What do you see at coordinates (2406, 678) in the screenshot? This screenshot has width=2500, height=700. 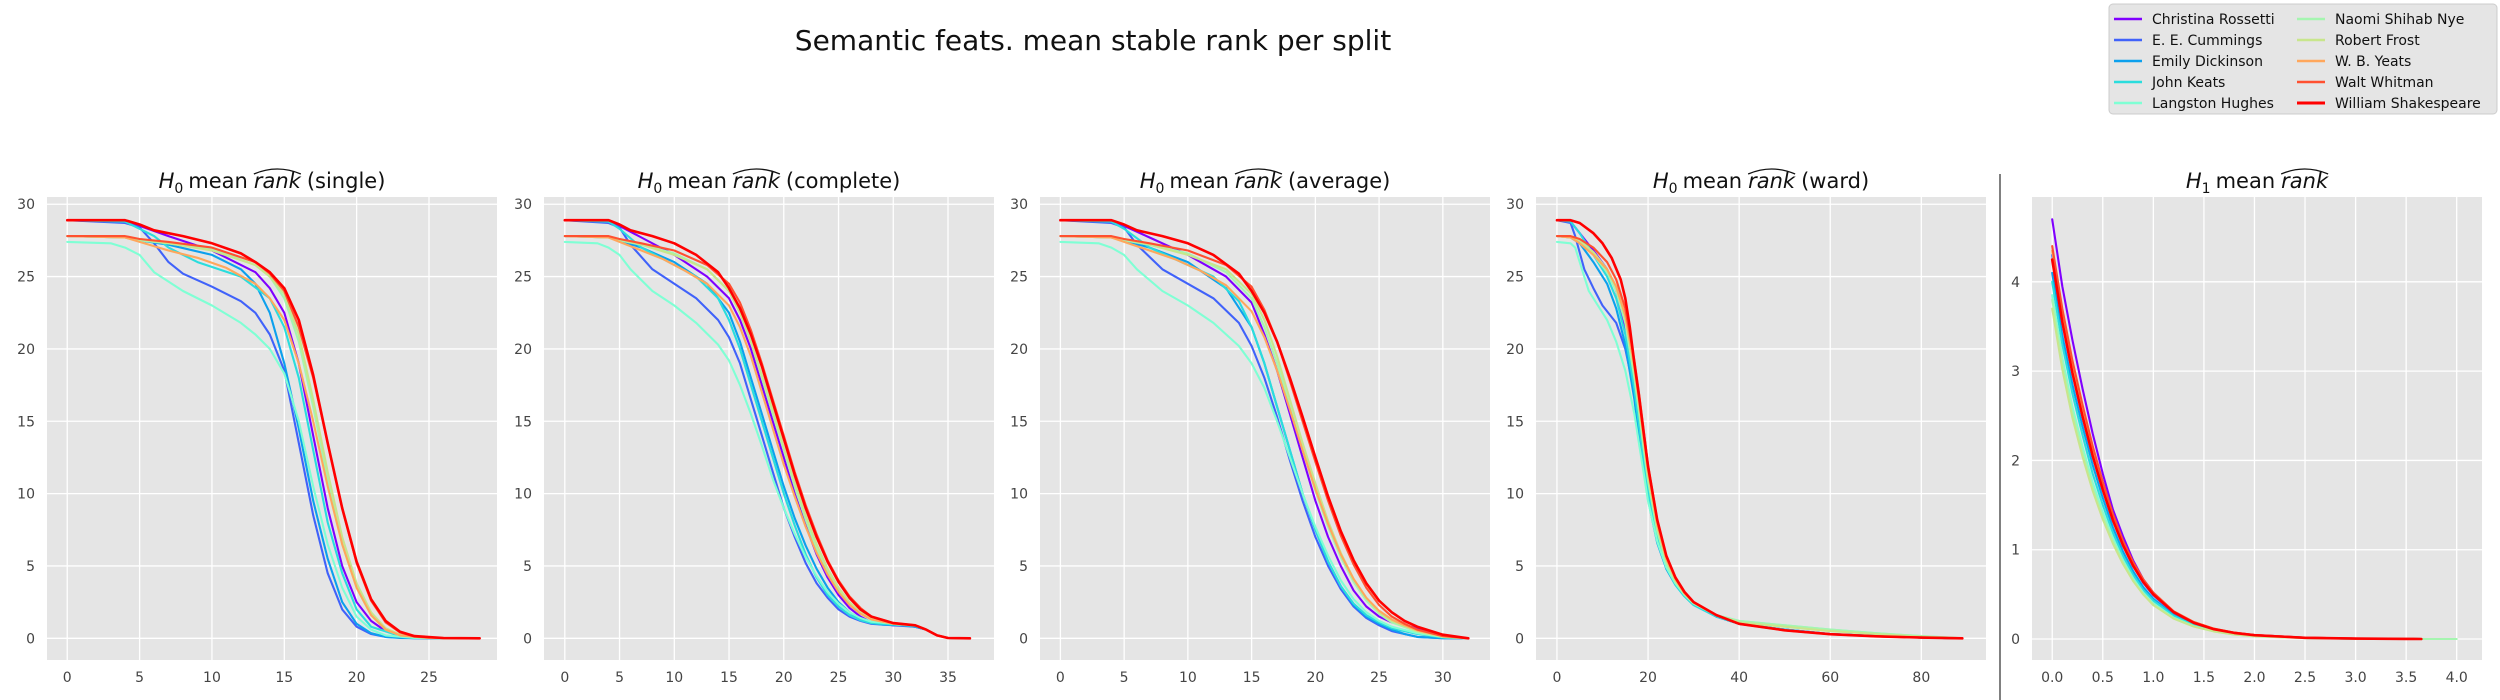 I see `x-tick-label: 3.5` at bounding box center [2406, 678].